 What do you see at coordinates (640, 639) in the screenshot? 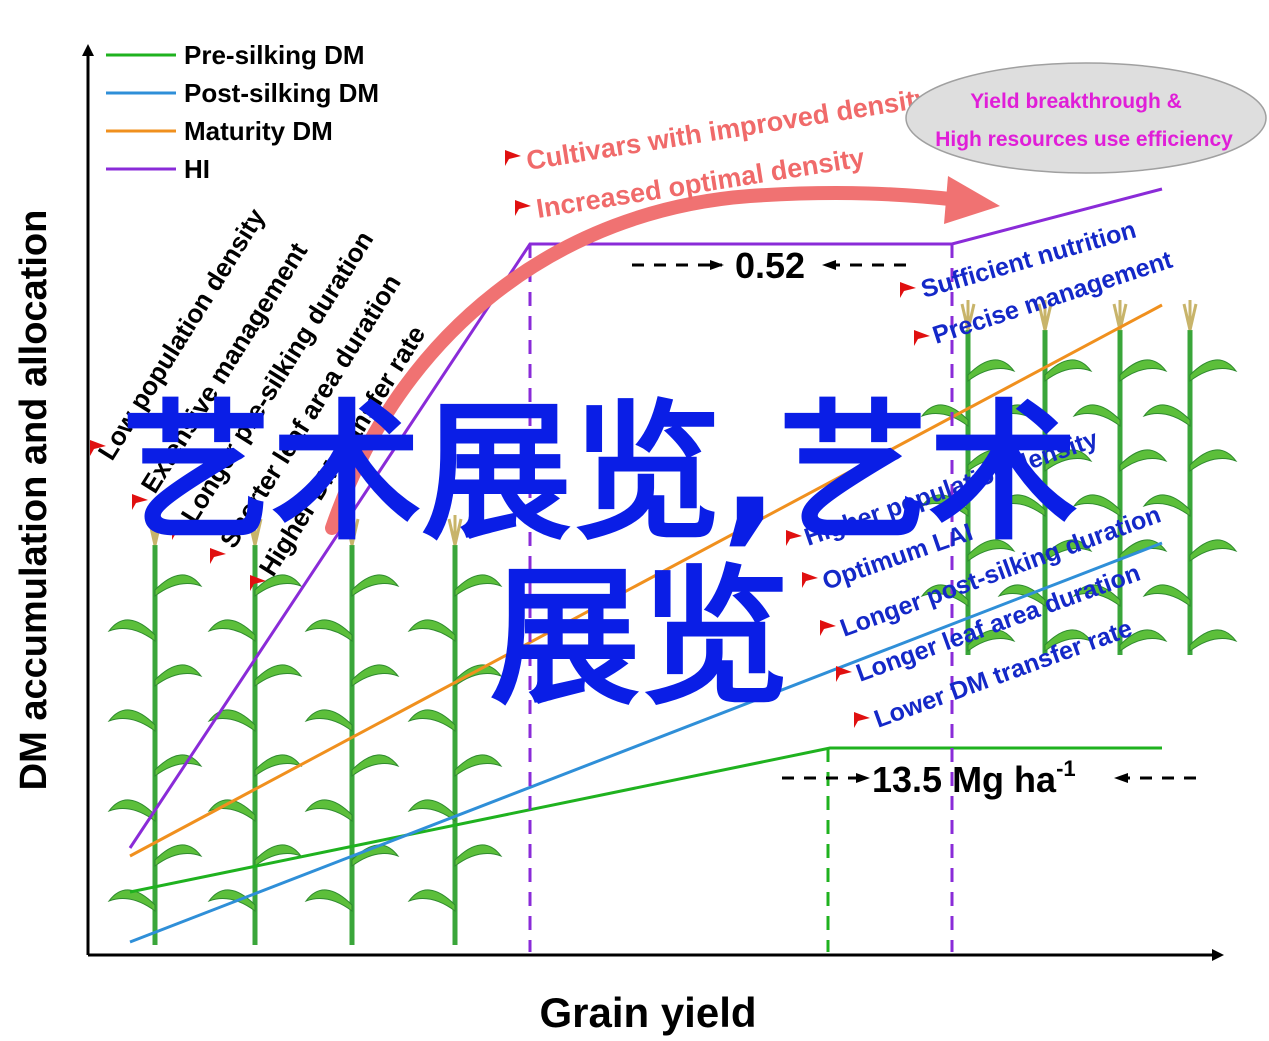
I see `watermark-line-2: 展览` at bounding box center [640, 639].